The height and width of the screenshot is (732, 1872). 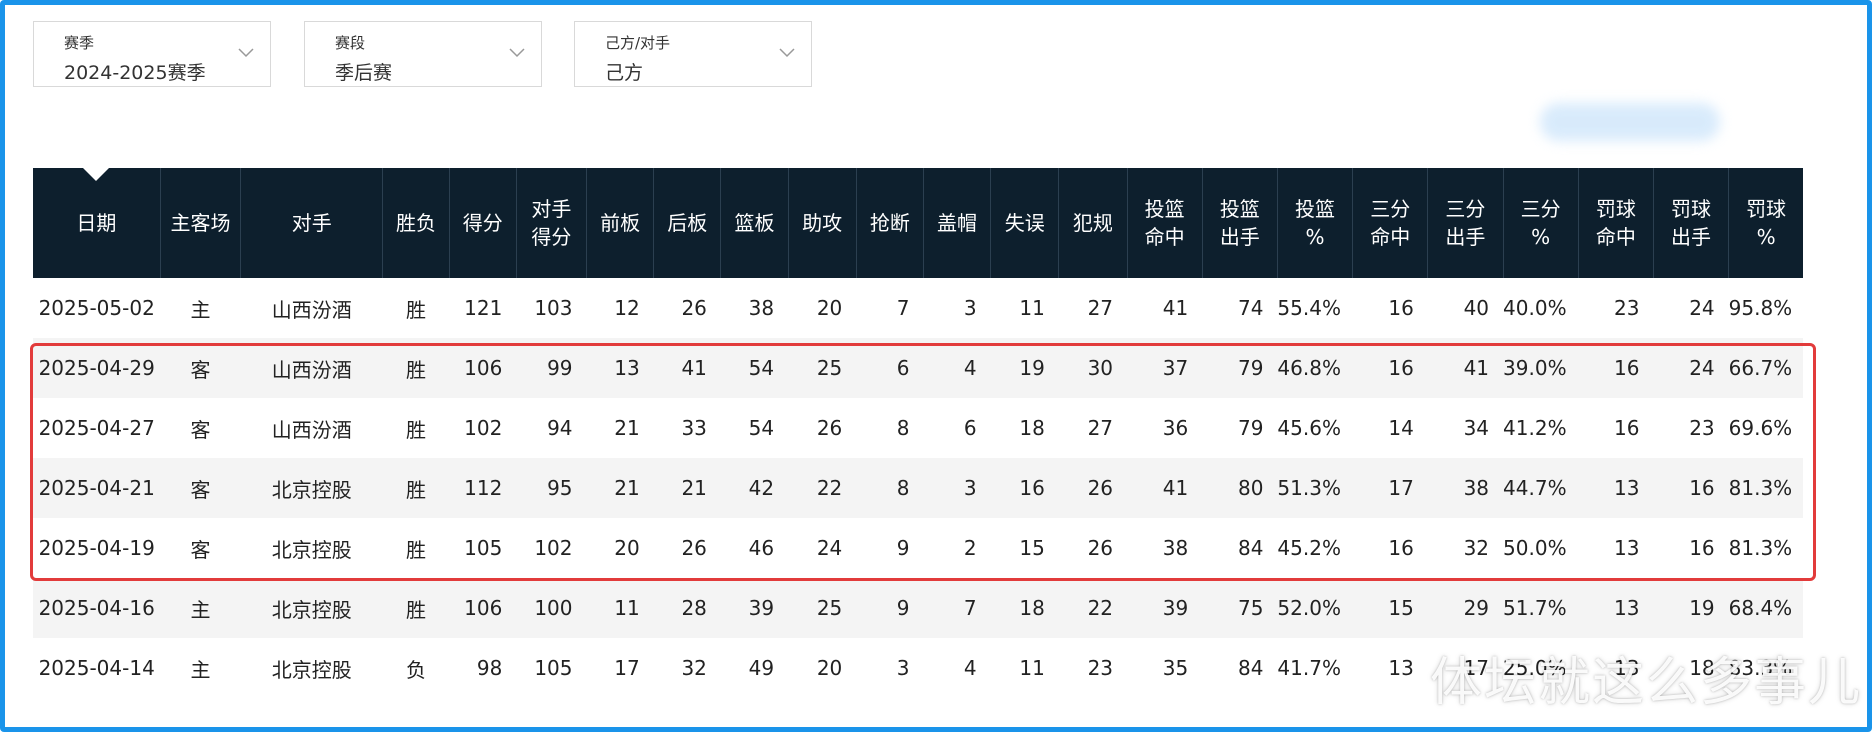 What do you see at coordinates (1630, 122) in the screenshot?
I see `blurred-button` at bounding box center [1630, 122].